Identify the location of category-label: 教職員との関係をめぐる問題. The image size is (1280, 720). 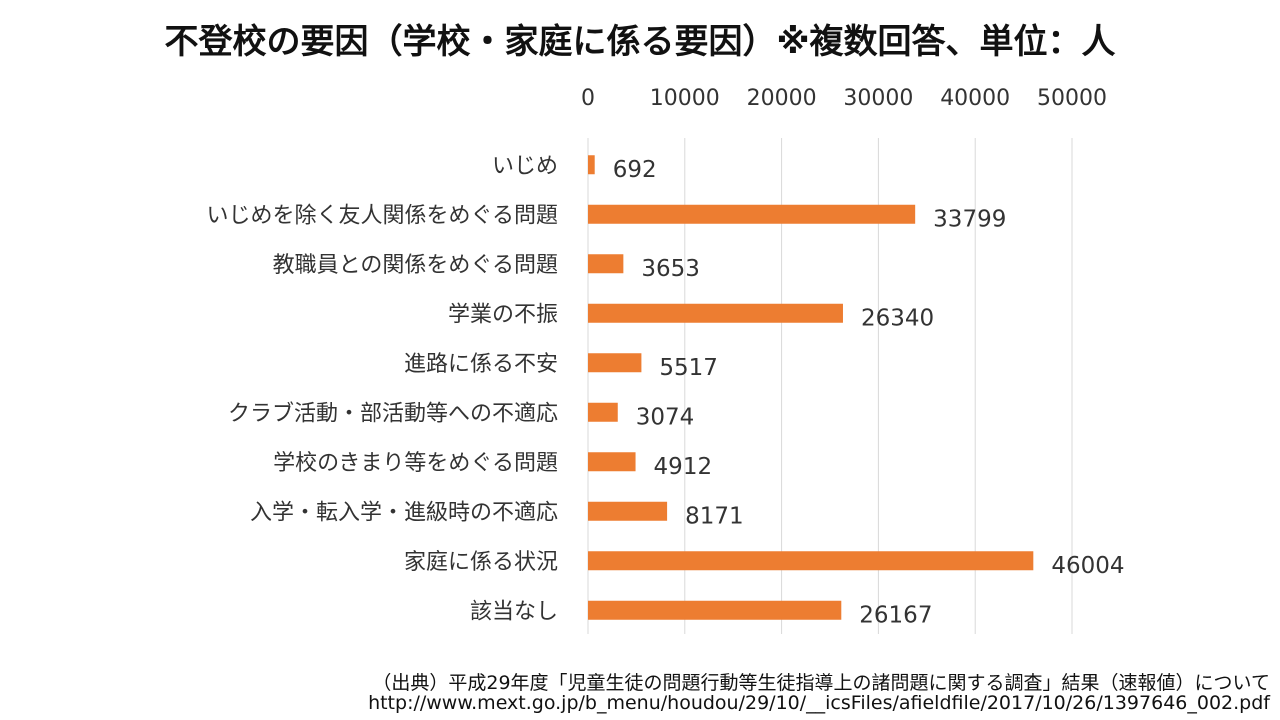
(415, 265).